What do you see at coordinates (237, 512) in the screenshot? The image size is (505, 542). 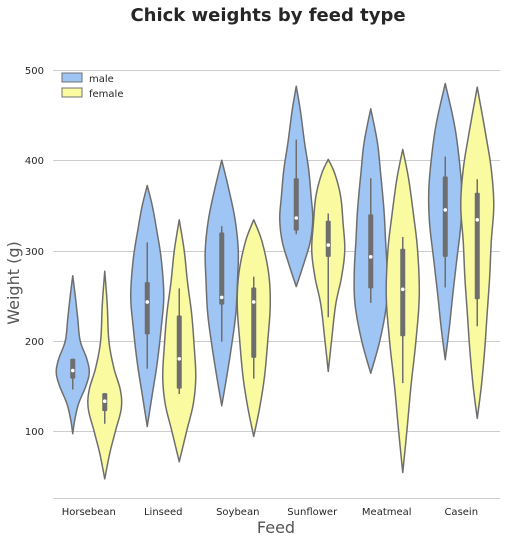 I see `x-tick-label: Soybean` at bounding box center [237, 512].